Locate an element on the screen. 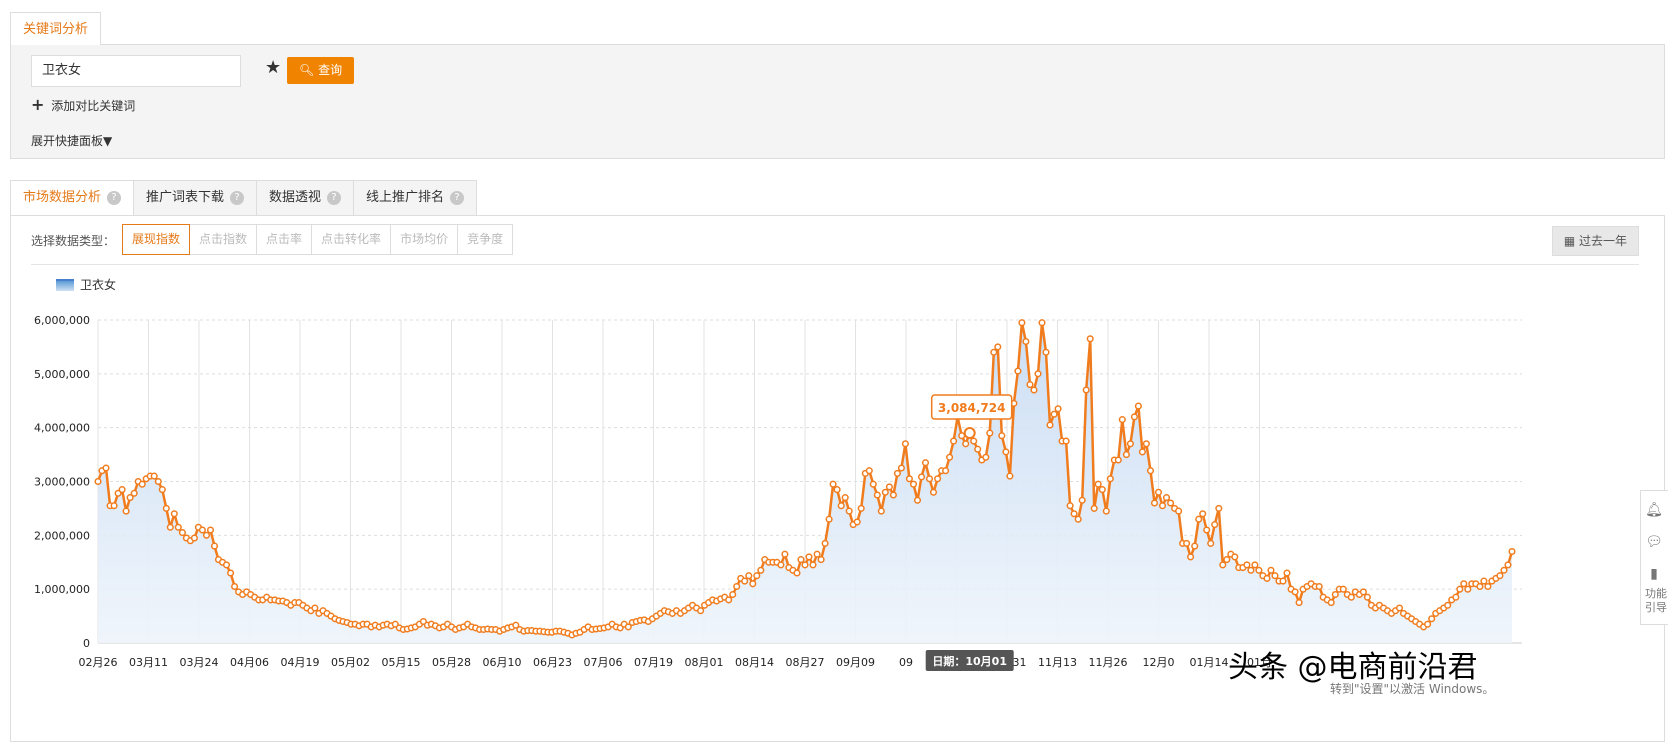  y-tick-label: 3,000,000 is located at coordinates (62, 482).